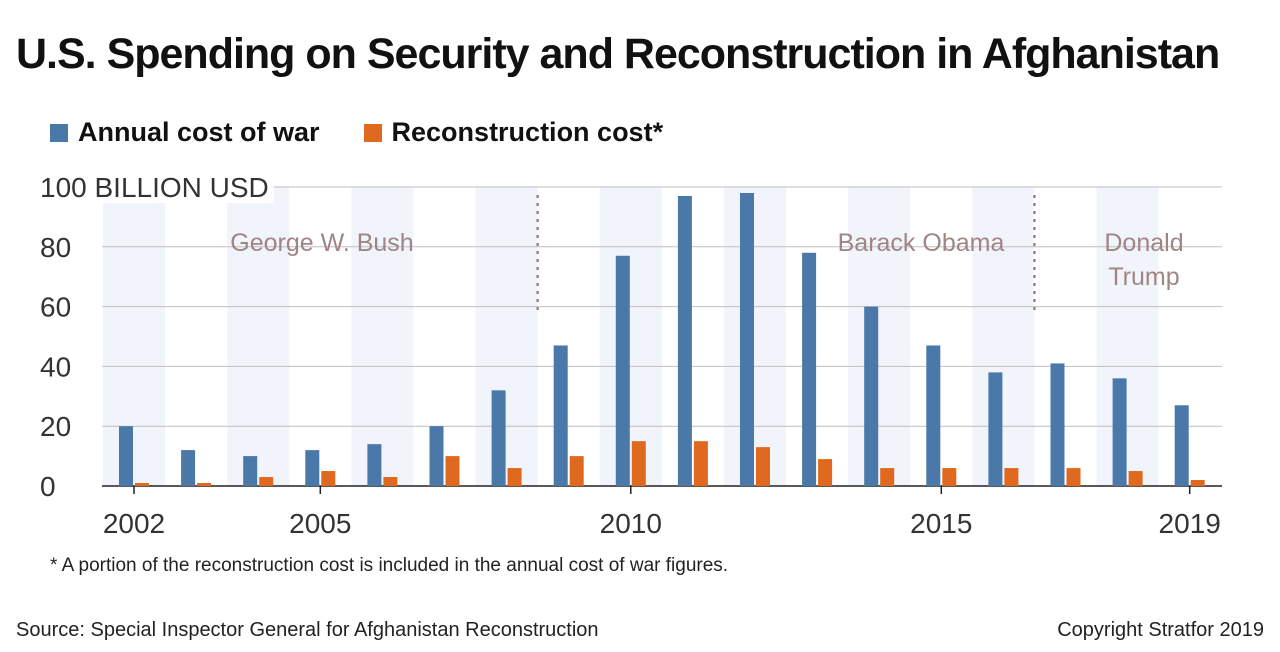  Describe the element at coordinates (142, 484) in the screenshot. I see `reconstruction-bar-2002` at that location.